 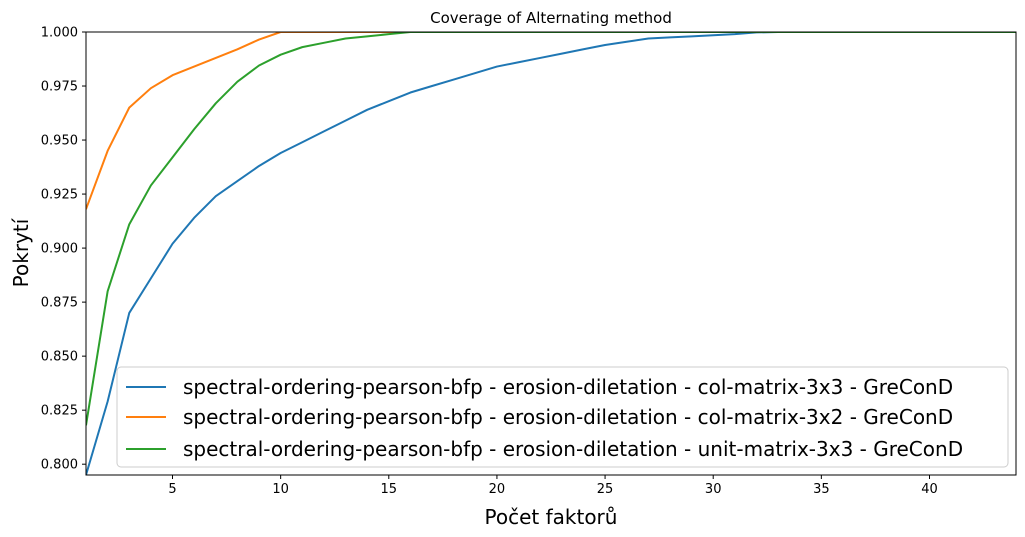 What do you see at coordinates (59, 141) in the screenshot?
I see `y-tick-label: 0.950` at bounding box center [59, 141].